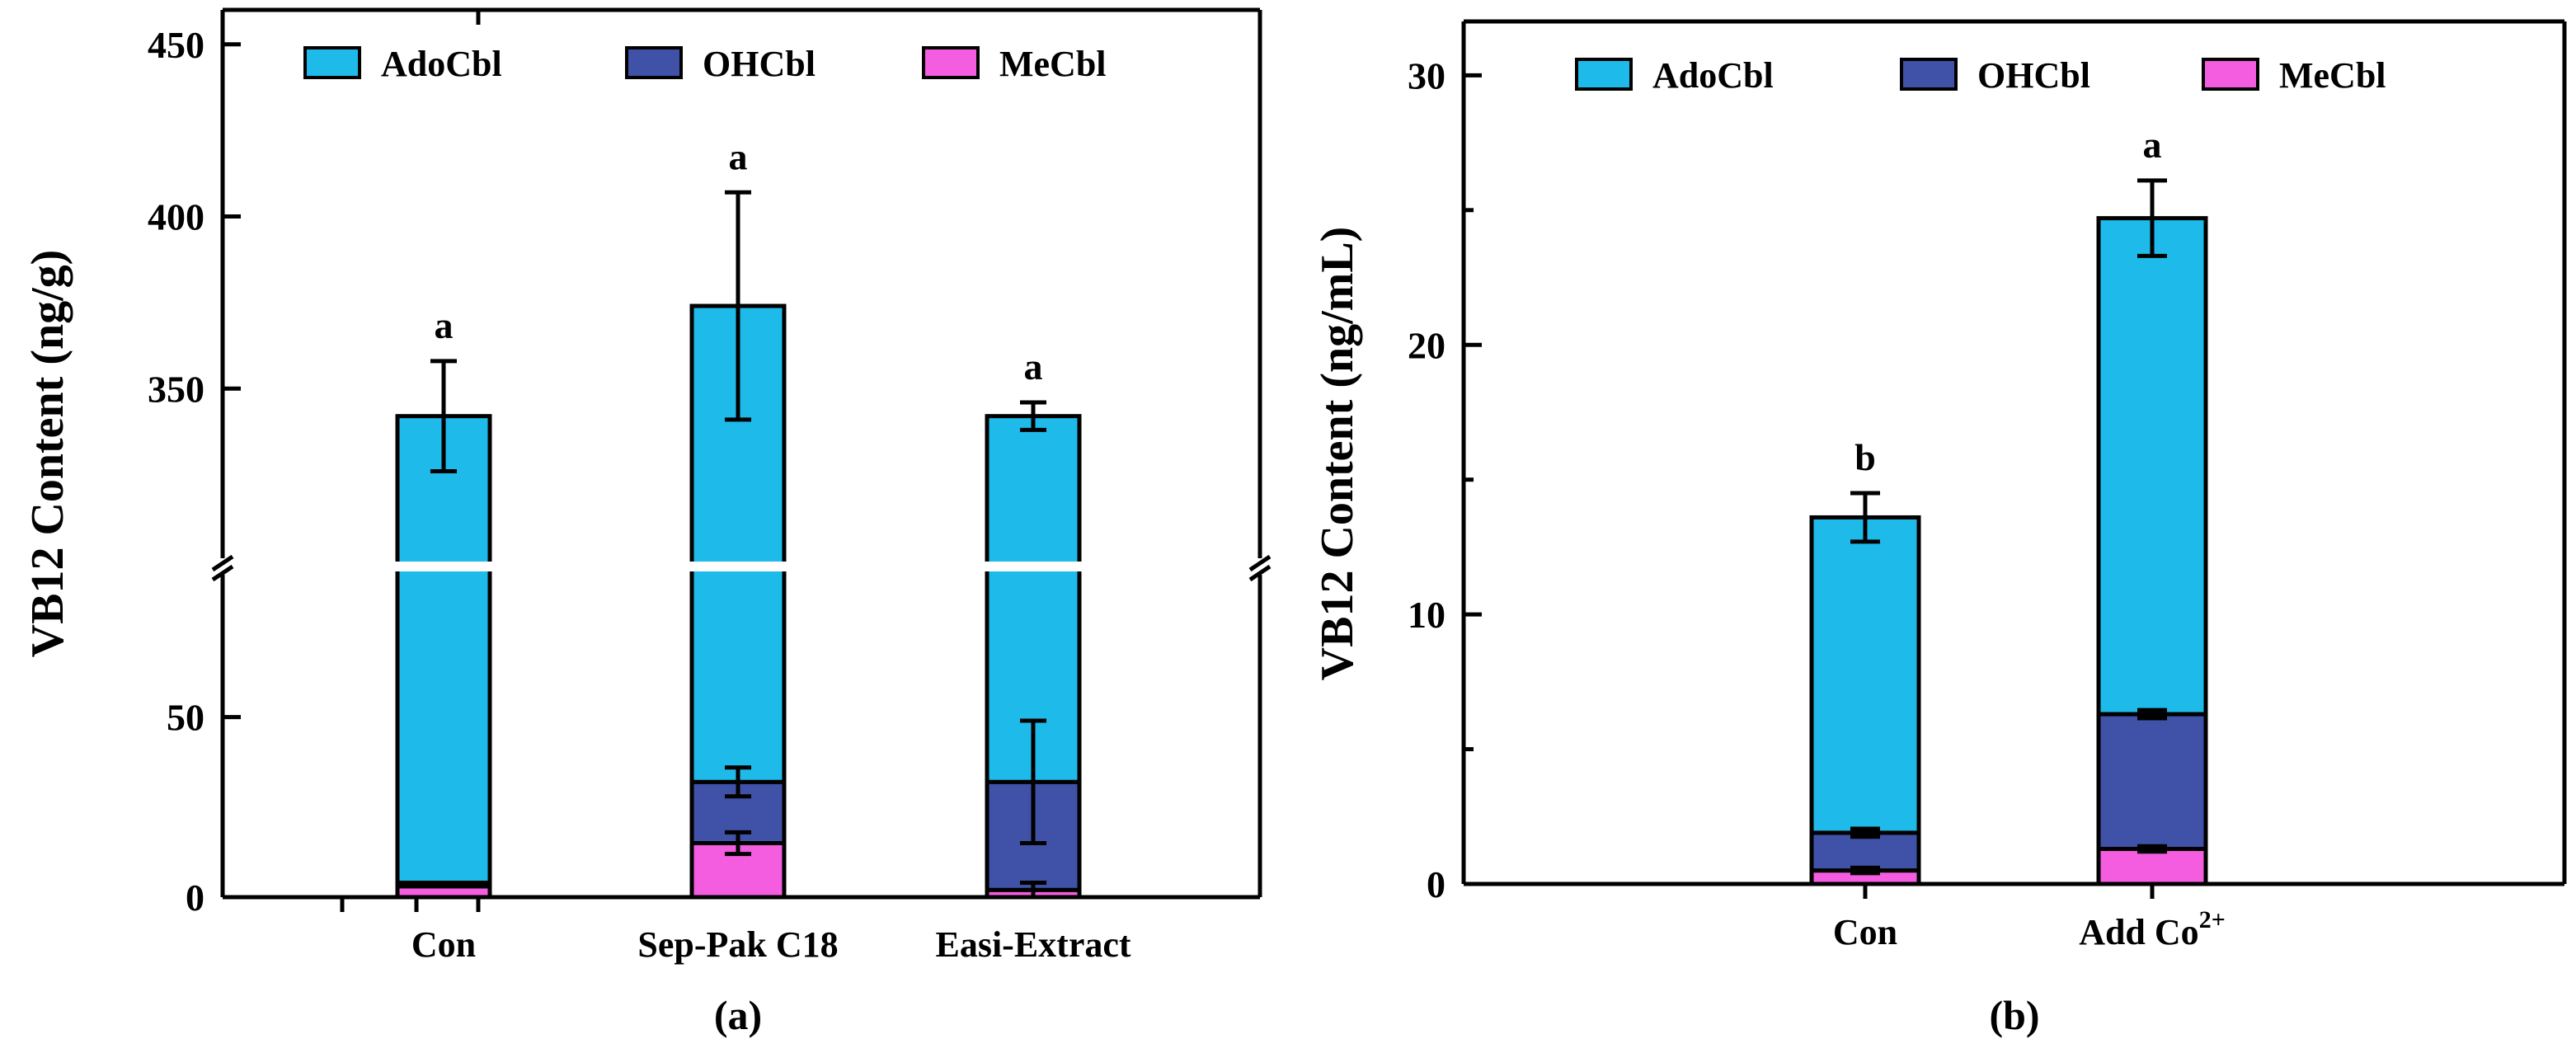 The image size is (2576, 1053). Describe the element at coordinates (2212, 920) in the screenshot. I see `x-tick-label-superscript: 2+` at that location.